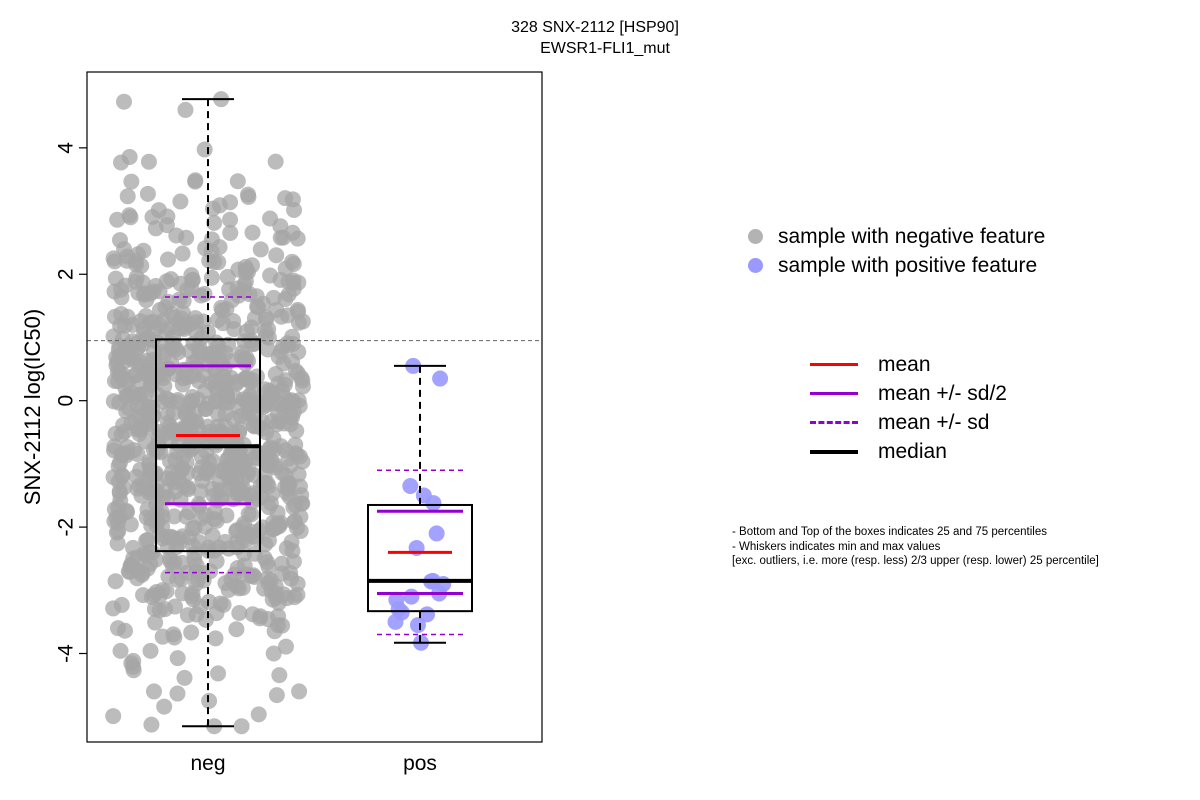 This screenshot has width=1200, height=800. I want to click on legend-group-item: sample with negative feature, so click(896, 236).